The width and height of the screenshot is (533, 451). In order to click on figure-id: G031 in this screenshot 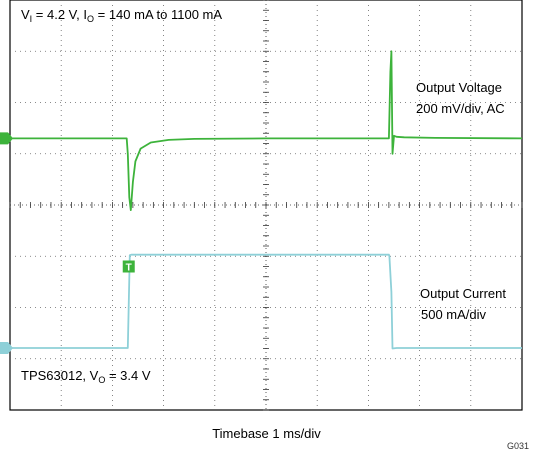, I will do `click(517, 446)`.